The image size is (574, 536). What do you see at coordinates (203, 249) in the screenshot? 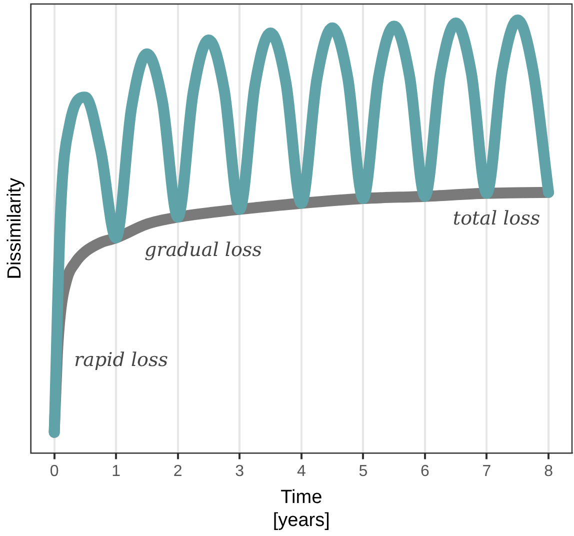
I see `annotation: gradual loss` at bounding box center [203, 249].